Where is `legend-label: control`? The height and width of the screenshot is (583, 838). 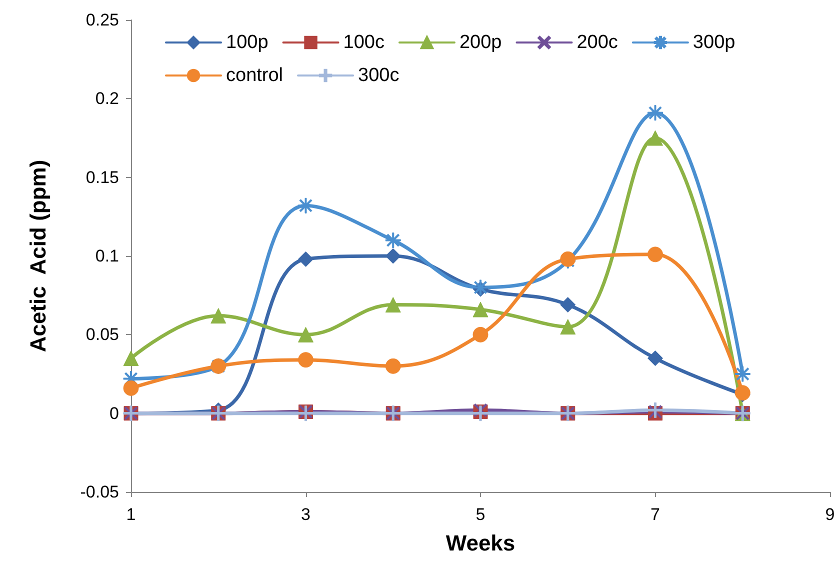
legend-label: control is located at coordinates (255, 75).